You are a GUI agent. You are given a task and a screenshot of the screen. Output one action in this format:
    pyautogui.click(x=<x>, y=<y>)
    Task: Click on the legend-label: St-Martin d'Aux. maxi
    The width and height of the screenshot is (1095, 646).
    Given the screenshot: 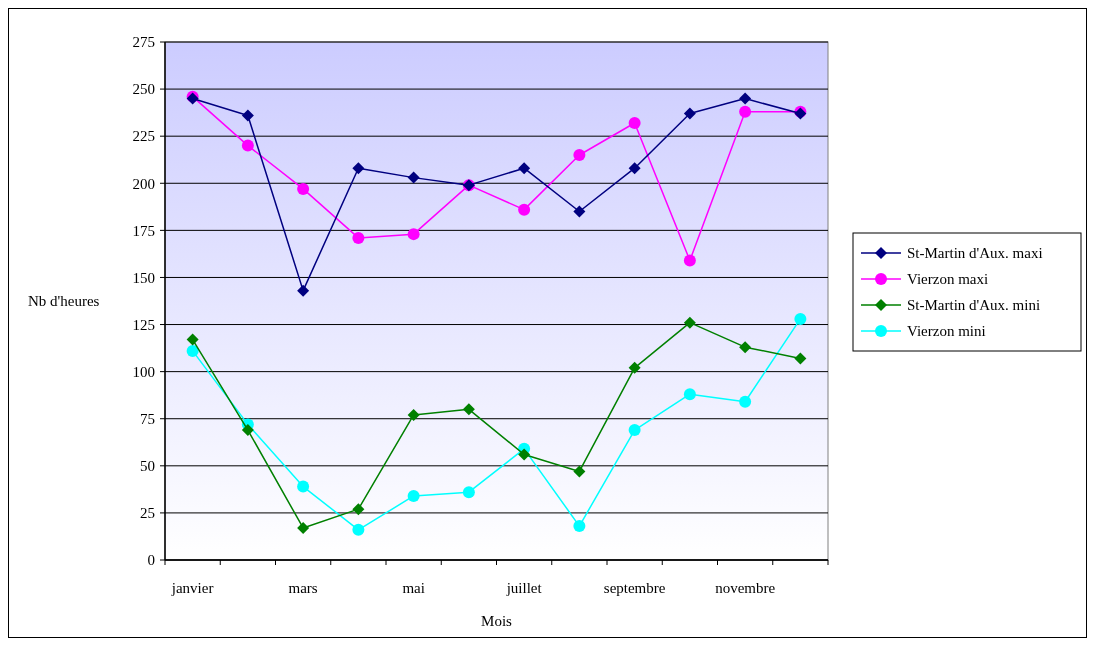 What is the action you would take?
    pyautogui.click(x=975, y=253)
    